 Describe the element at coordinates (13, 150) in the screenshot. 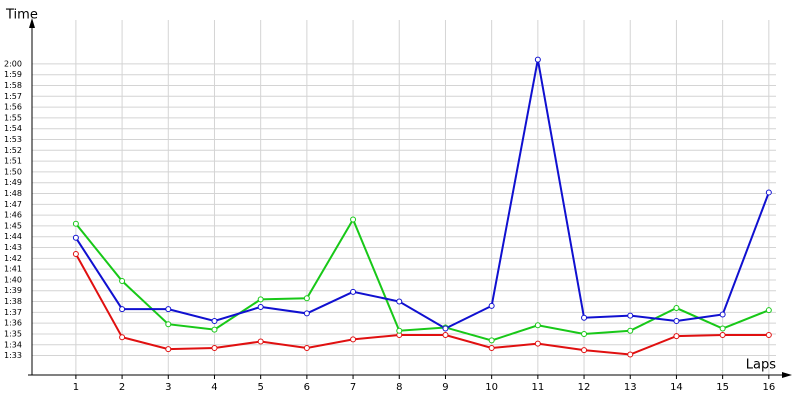

I see `y-tick-label: 1:52` at that location.